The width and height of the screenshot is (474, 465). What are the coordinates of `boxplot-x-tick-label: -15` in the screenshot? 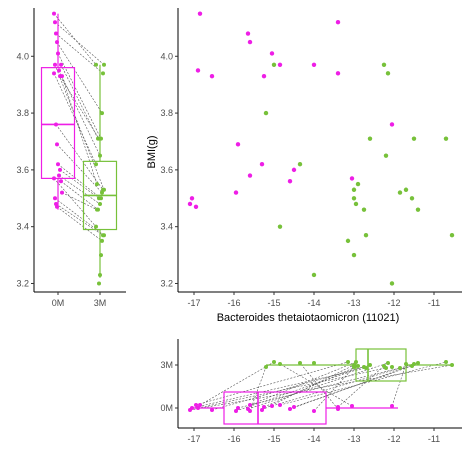 It's located at (273, 439).